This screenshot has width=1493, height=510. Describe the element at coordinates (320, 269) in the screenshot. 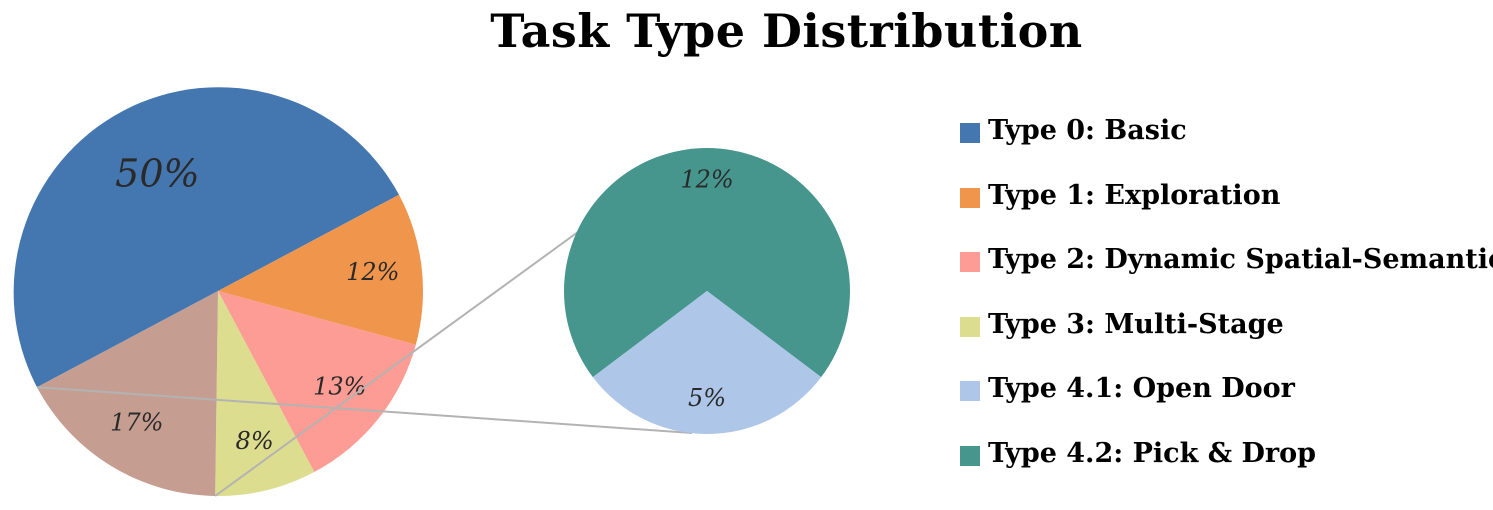

I see `slice-type1` at that location.